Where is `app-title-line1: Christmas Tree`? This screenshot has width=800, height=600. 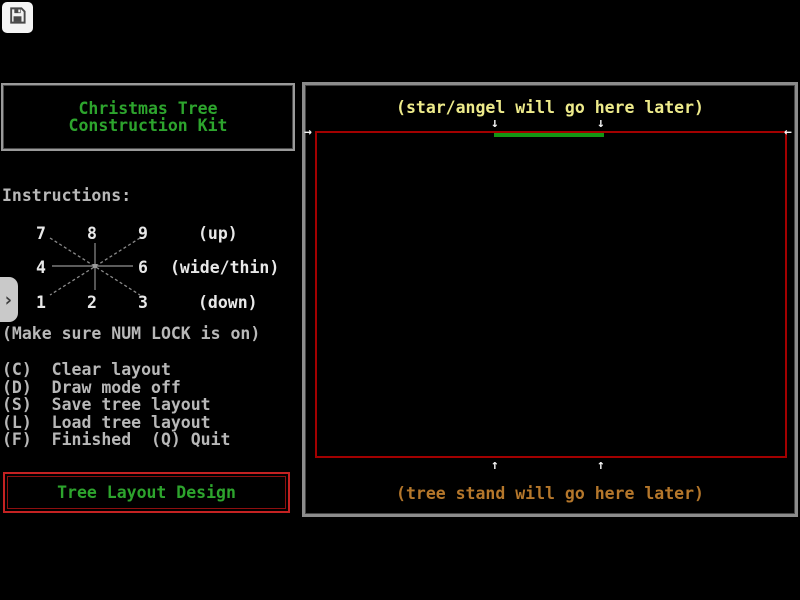 app-title-line1: Christmas Tree is located at coordinates (148, 108).